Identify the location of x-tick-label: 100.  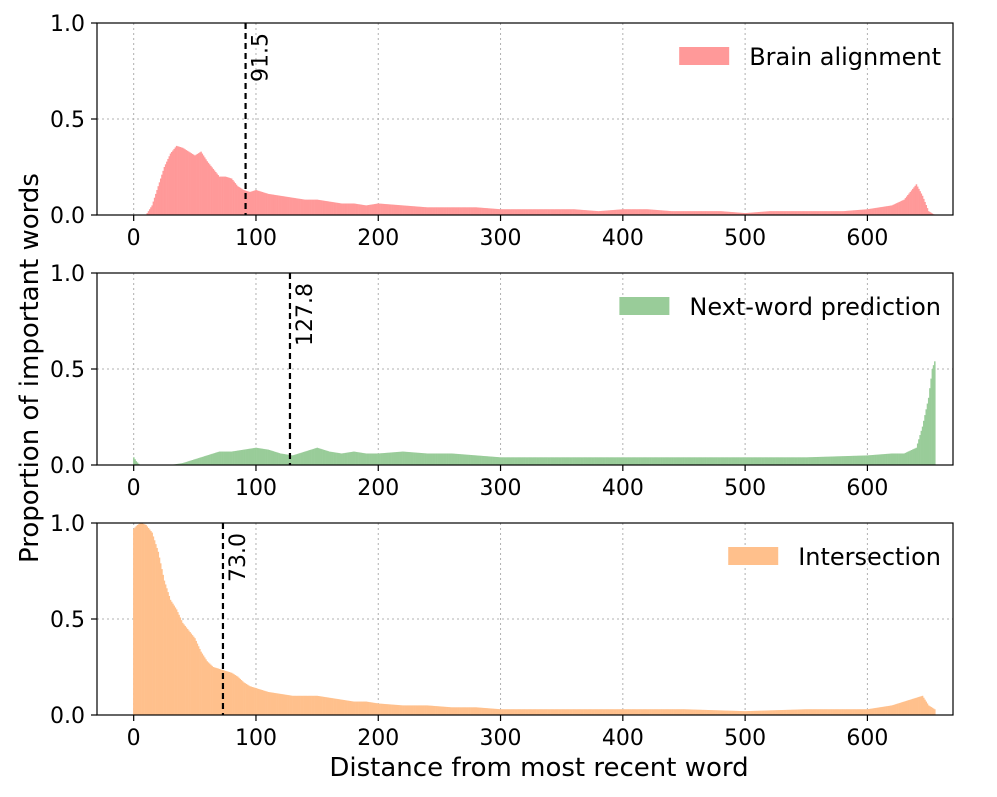
(256, 738).